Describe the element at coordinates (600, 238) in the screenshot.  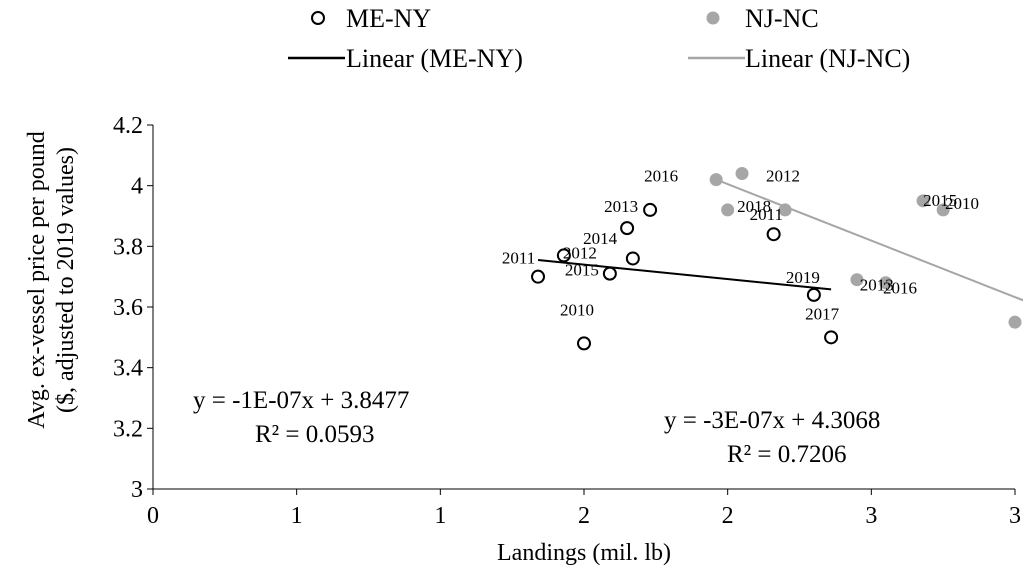
I see `point-label-me-ny: 2014` at that location.